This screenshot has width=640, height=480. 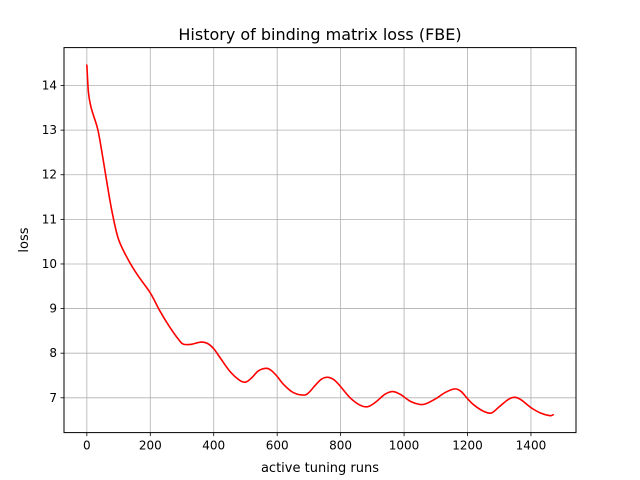 What do you see at coordinates (467, 446) in the screenshot?
I see `x-tick-label: 1200` at bounding box center [467, 446].